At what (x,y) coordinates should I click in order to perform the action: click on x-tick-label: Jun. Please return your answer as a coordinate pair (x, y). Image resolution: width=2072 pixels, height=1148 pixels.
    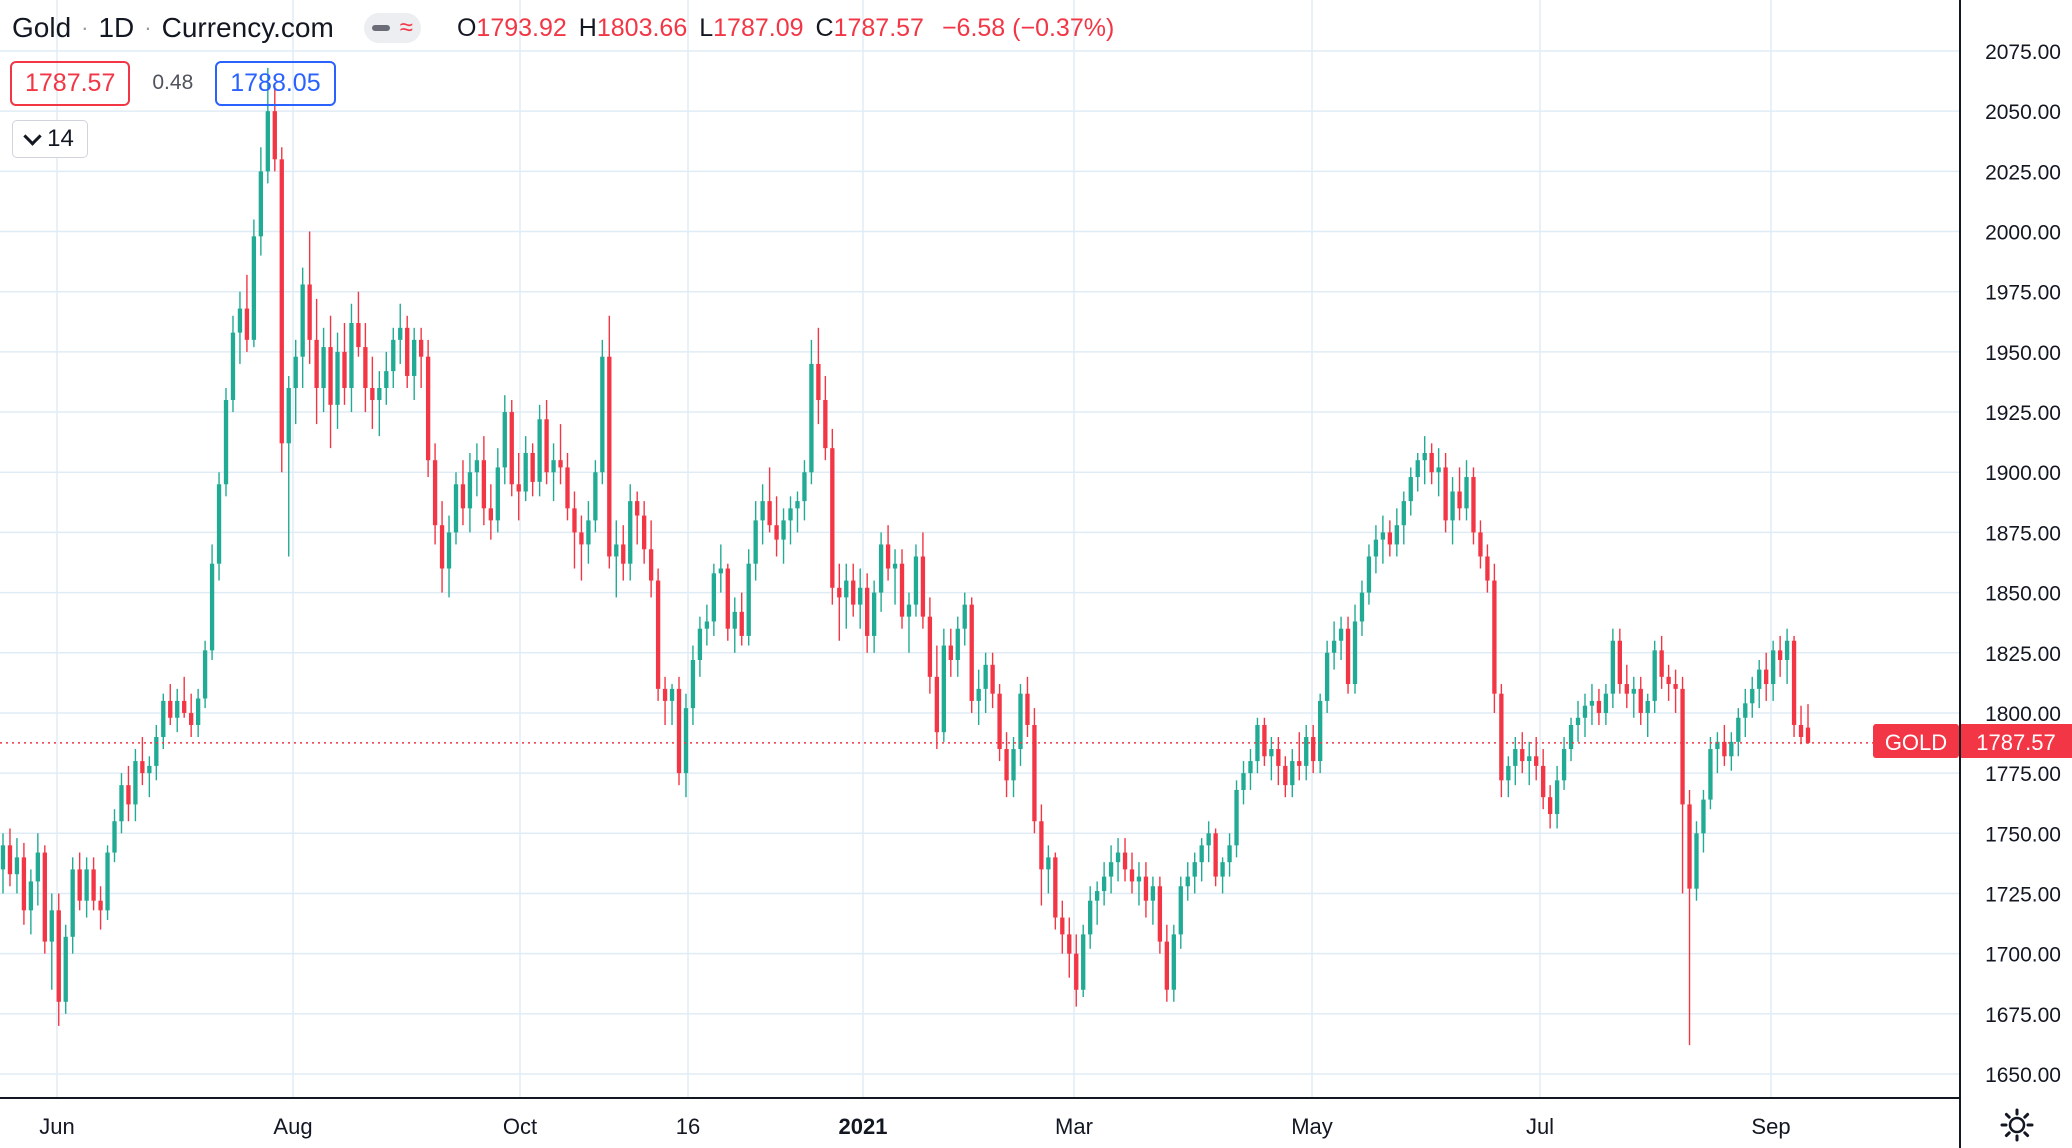
    Looking at the image, I should click on (56, 1126).